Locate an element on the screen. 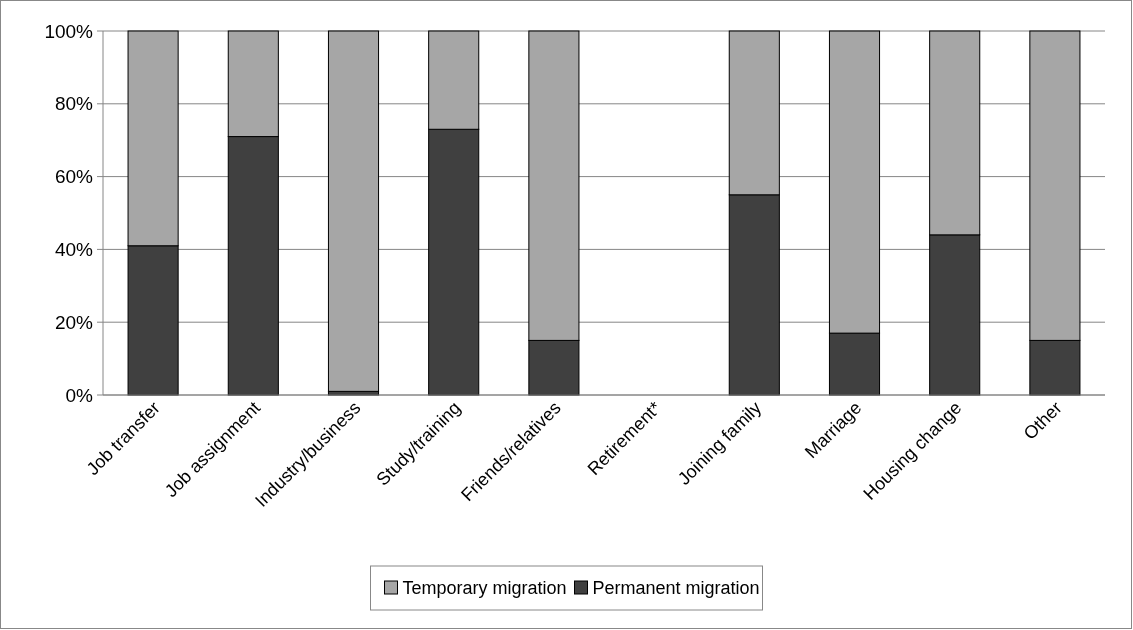  y-tick-label: 60% is located at coordinates (74, 177).